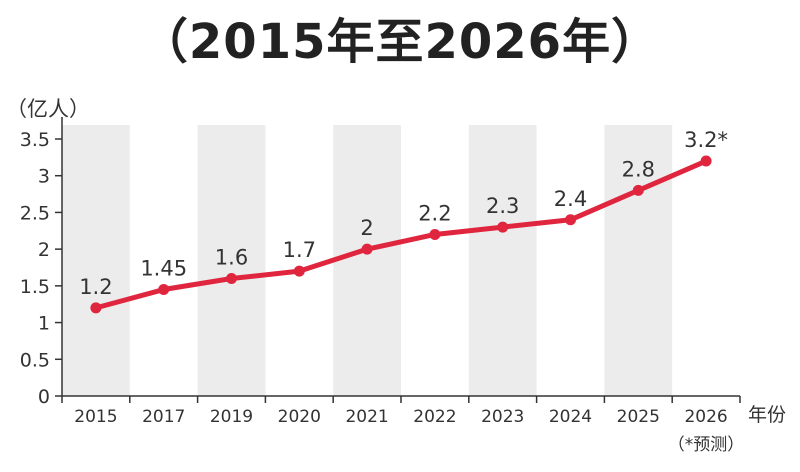  What do you see at coordinates (163, 269) in the screenshot?
I see `data-label: 1.45` at bounding box center [163, 269].